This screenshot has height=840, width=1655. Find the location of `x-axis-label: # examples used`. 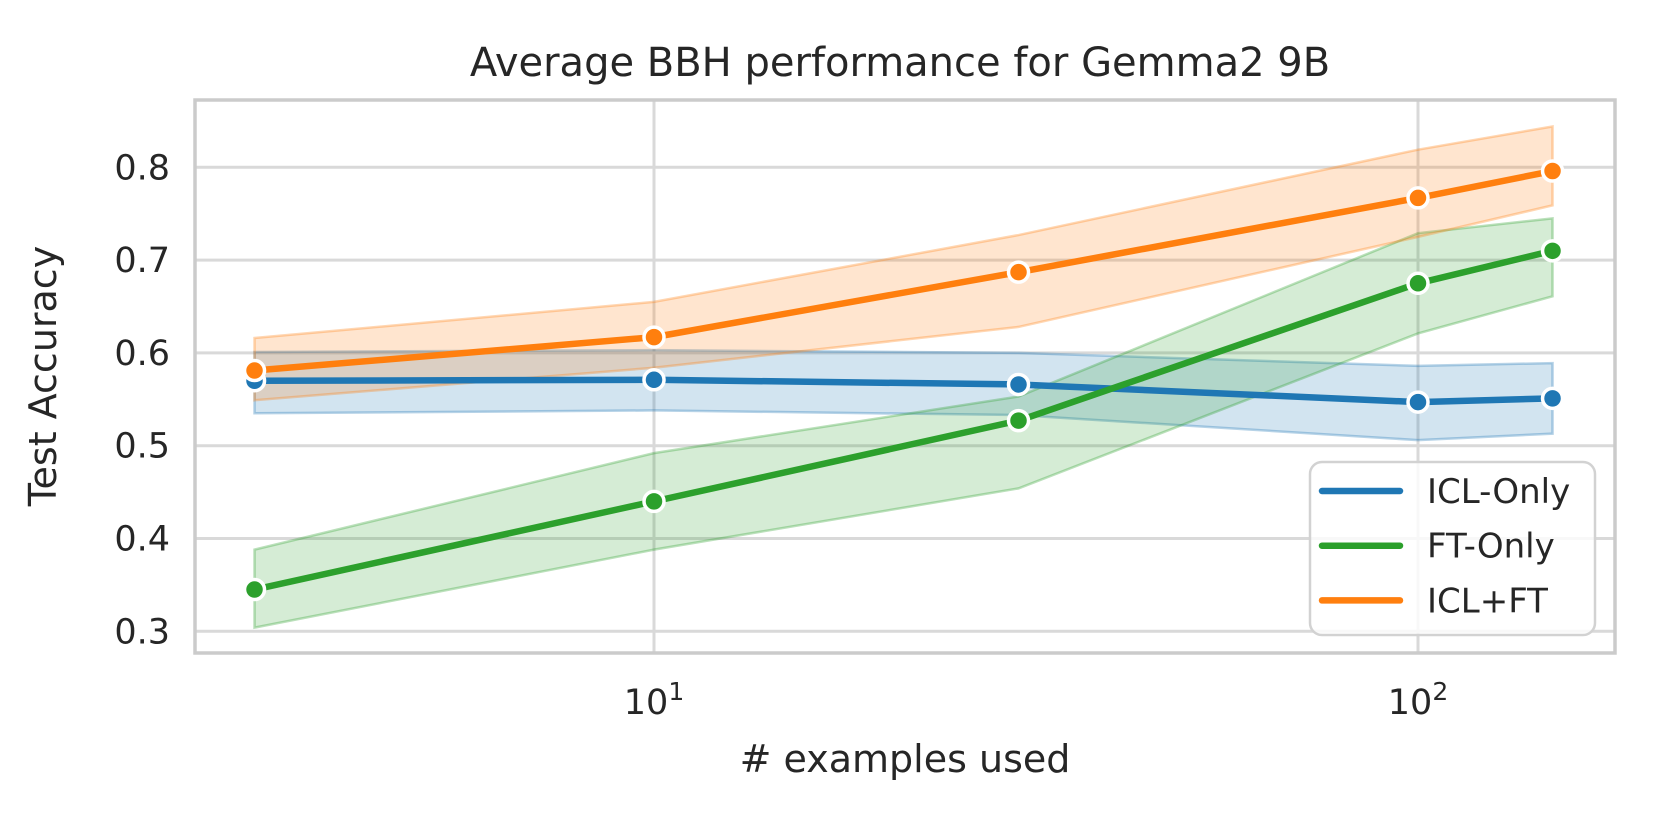

x-axis-label: # examples used is located at coordinates (905, 759).